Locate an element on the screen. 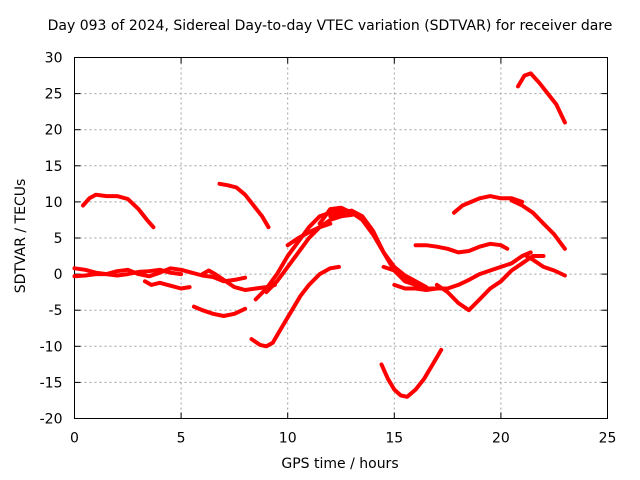  x-tick-label: 5 is located at coordinates (181, 439).